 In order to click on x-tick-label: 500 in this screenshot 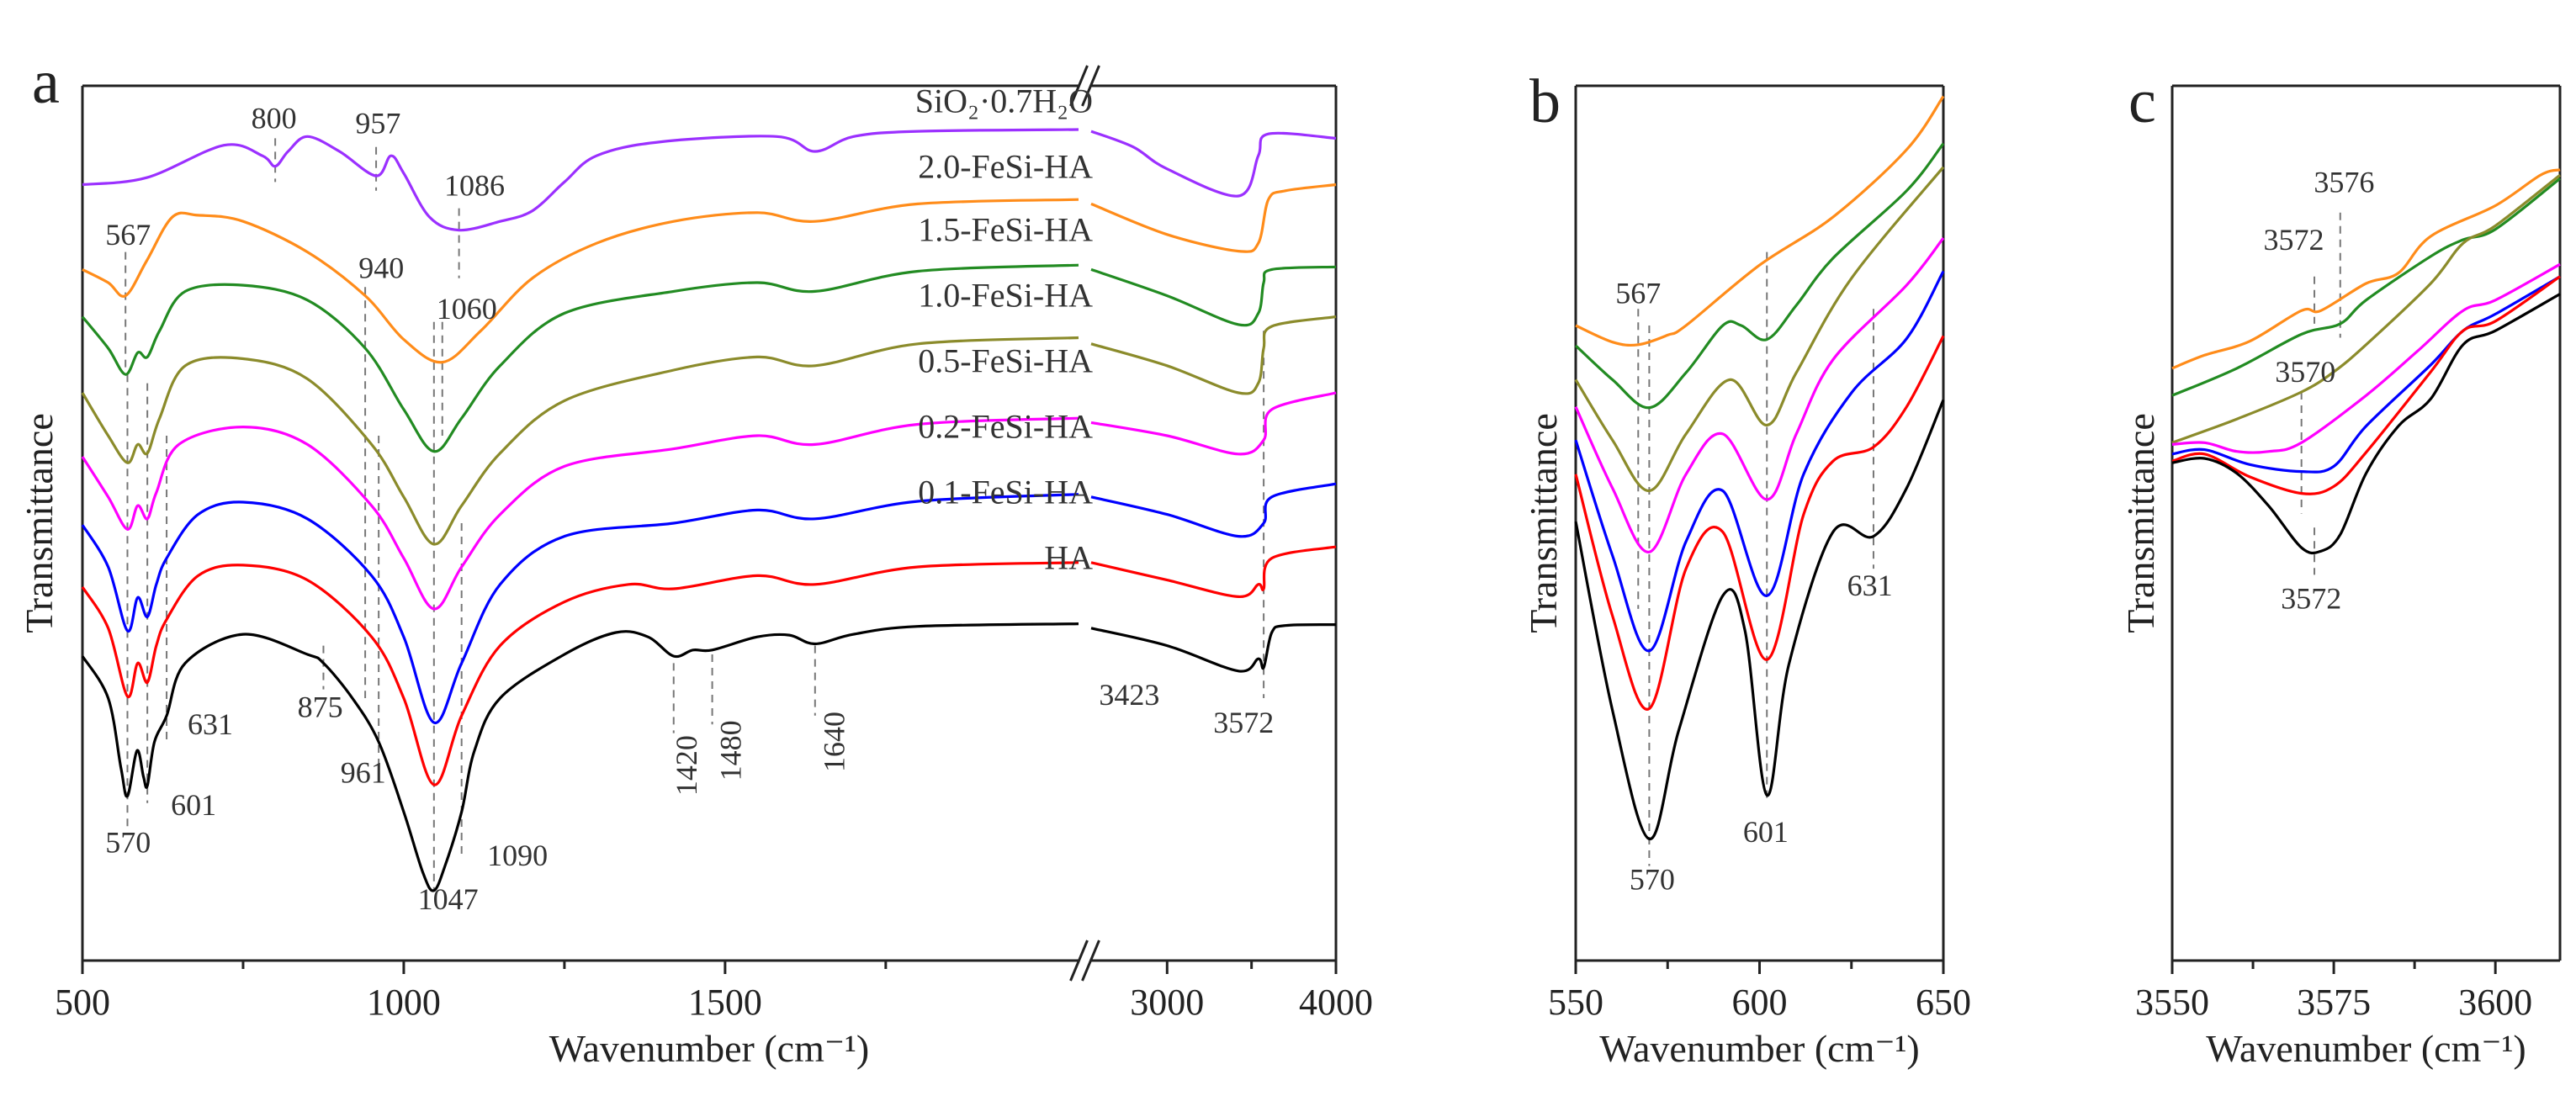, I will do `click(82, 1002)`.